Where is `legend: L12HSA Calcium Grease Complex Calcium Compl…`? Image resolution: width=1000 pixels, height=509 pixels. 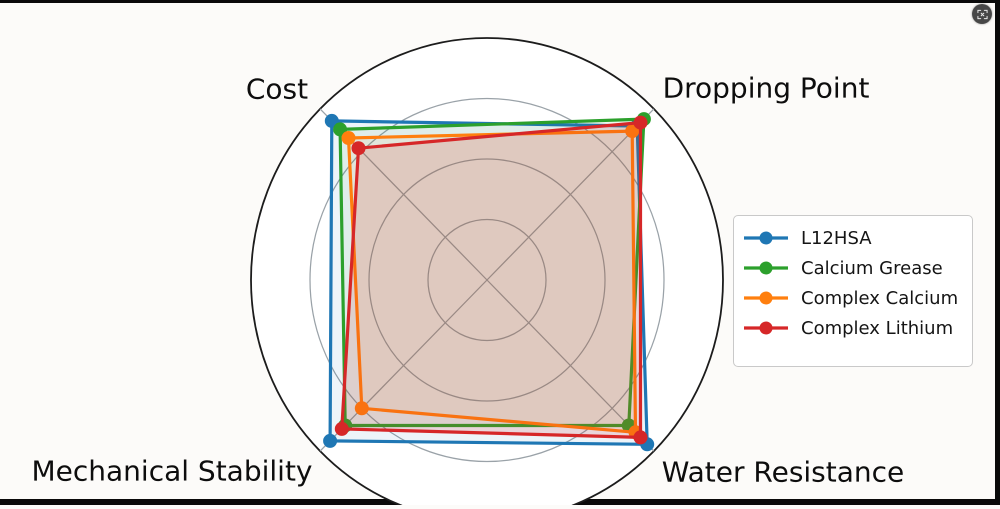
legend: L12HSA Calcium Grease Complex Calcium Compl… is located at coordinates (853, 291).